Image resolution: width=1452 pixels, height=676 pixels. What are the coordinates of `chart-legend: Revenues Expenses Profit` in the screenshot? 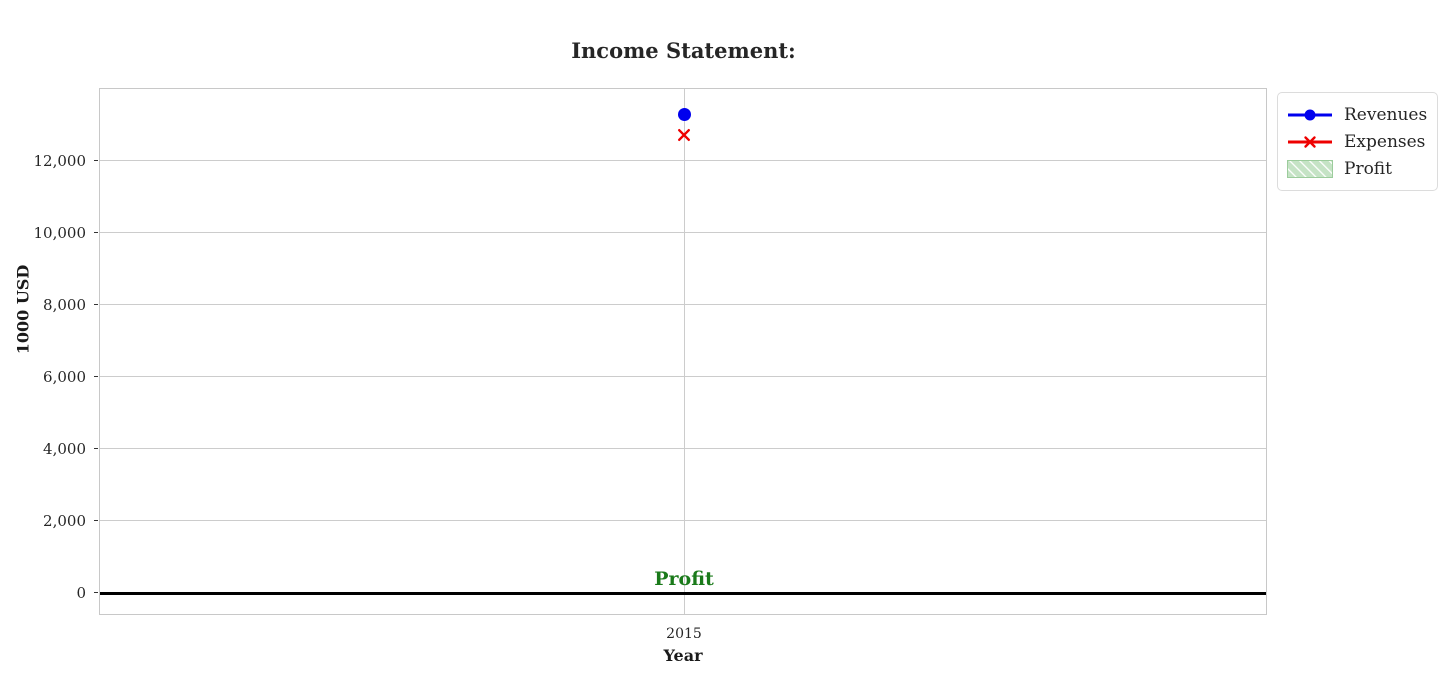 It's located at (1358, 141).